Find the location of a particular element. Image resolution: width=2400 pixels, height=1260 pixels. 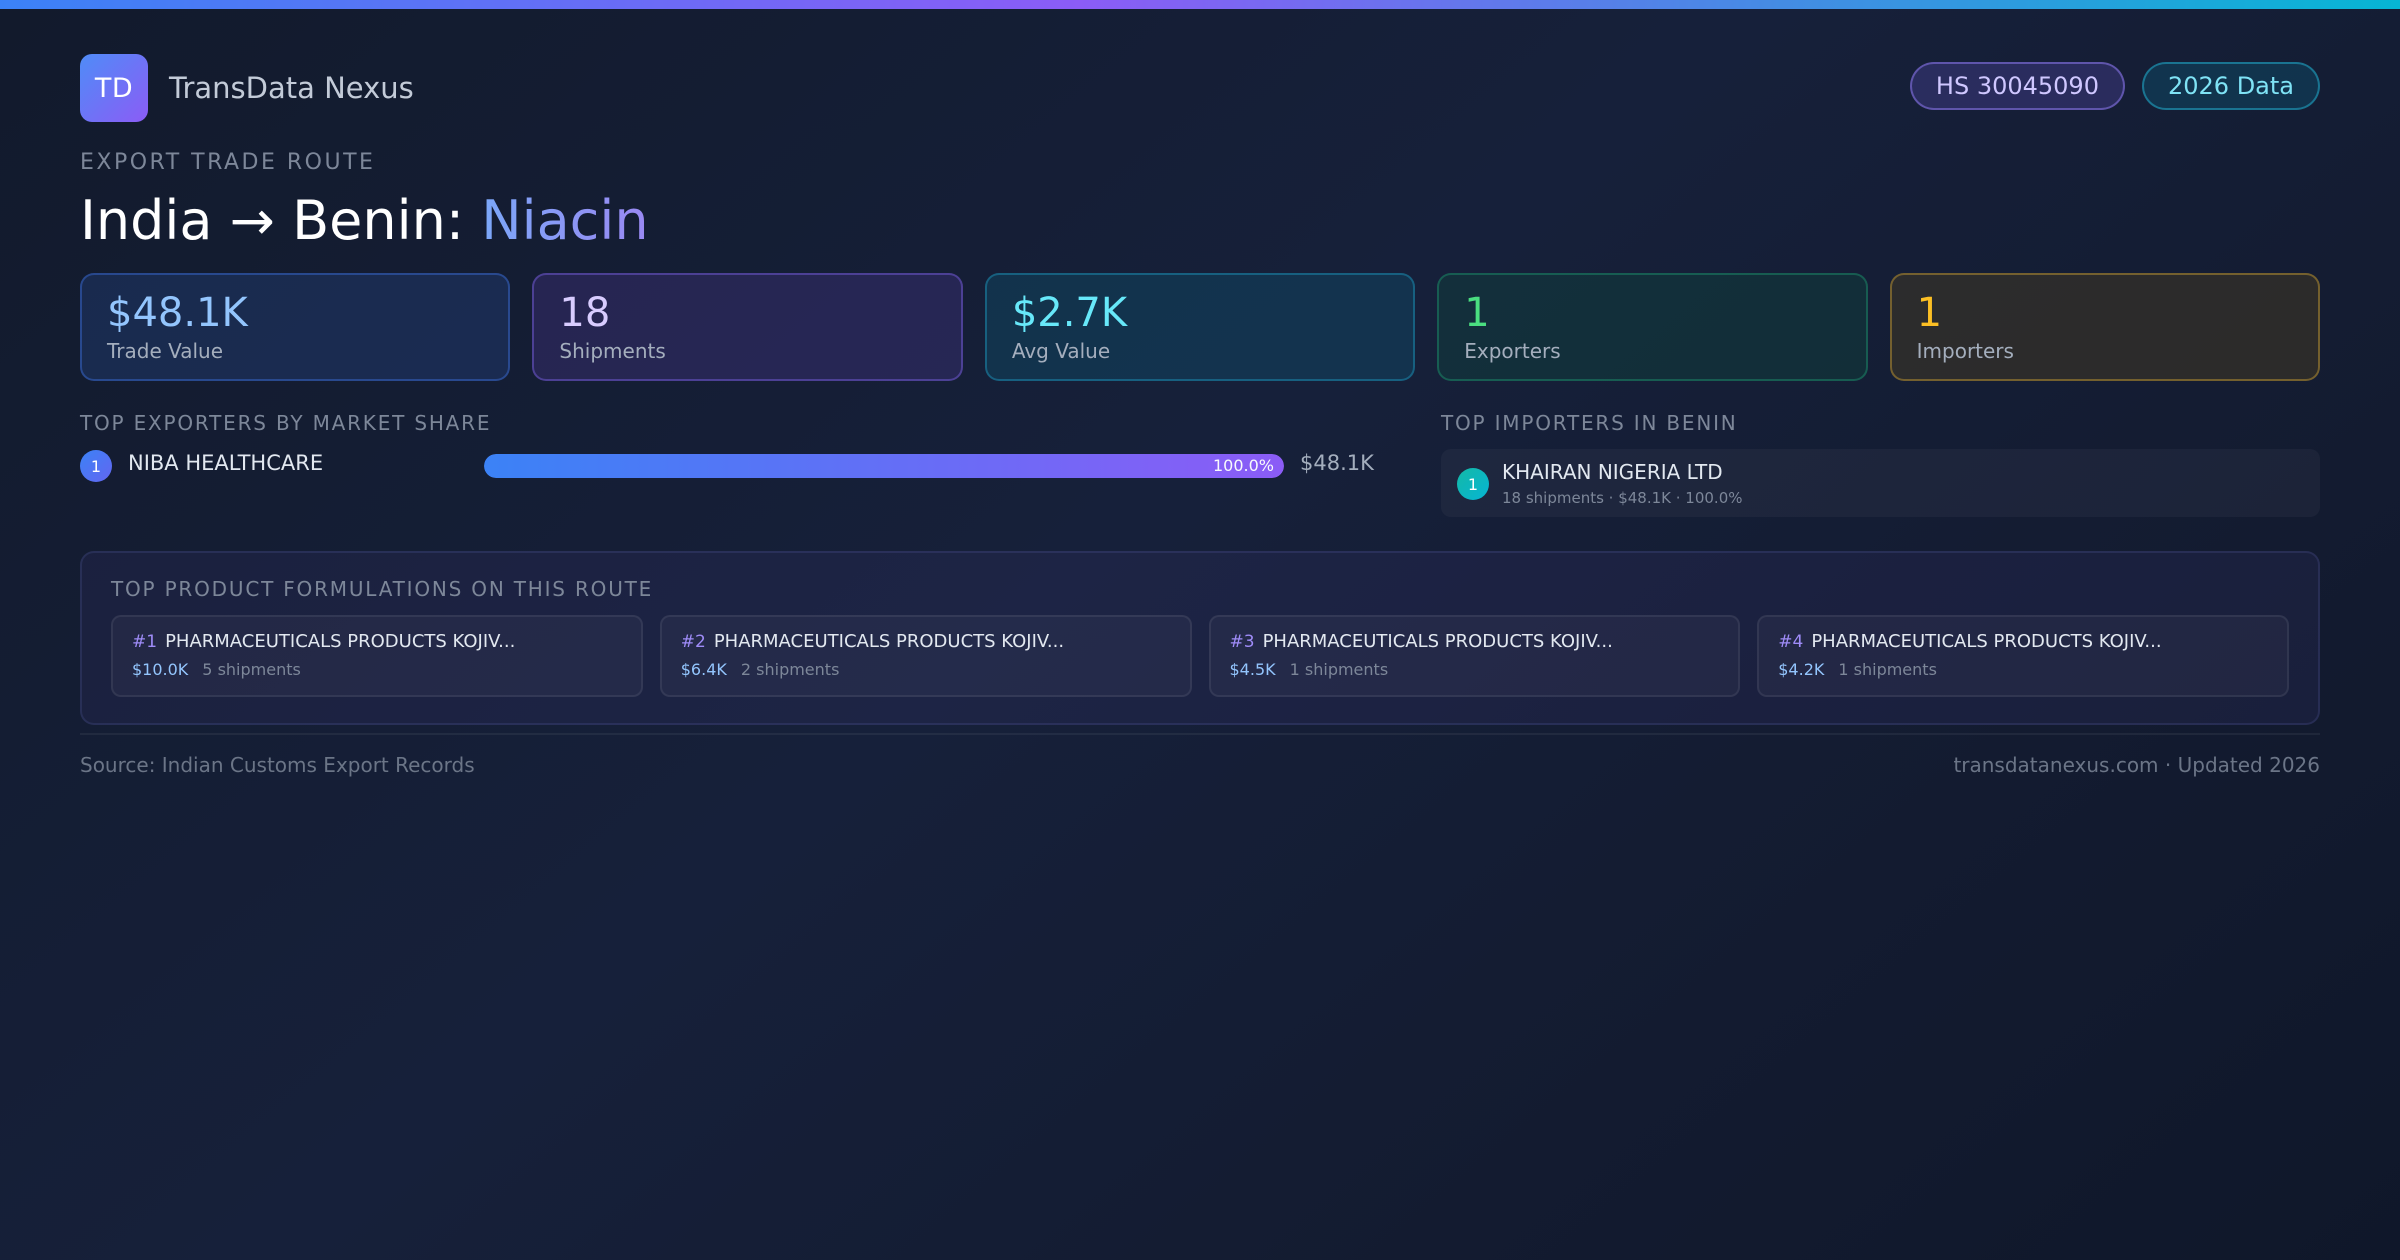

header: TD TransData Nexus HS 30045090 2026 Data is located at coordinates (1200, 84).